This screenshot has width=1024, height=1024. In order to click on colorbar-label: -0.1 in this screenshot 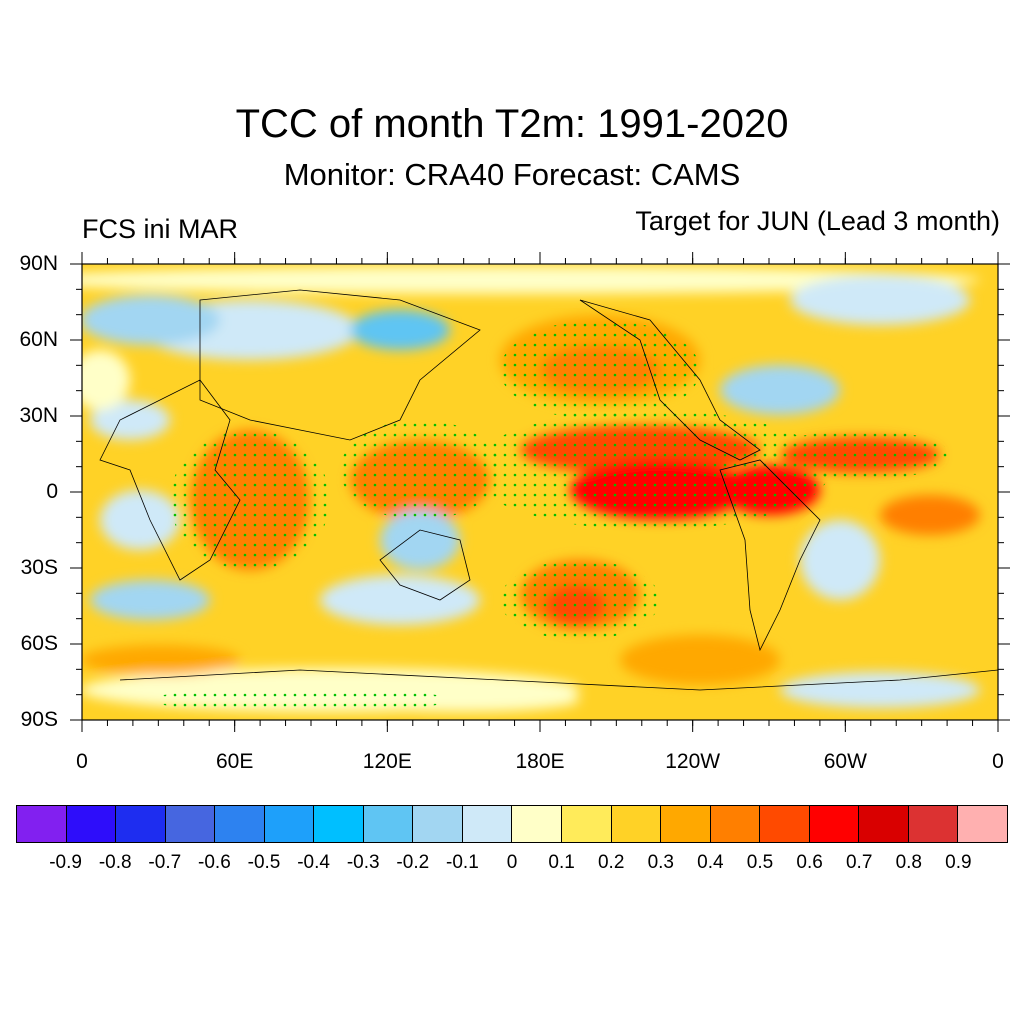, I will do `click(462, 862)`.